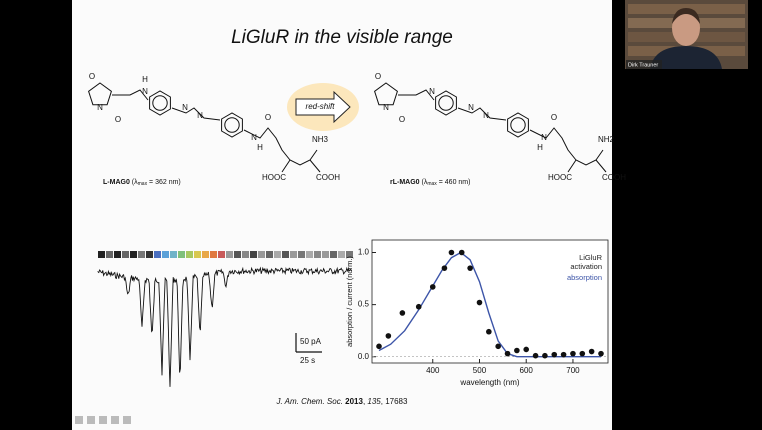  Describe the element at coordinates (309, 401) in the screenshot. I see `citation-journal: J. Am. Chem. Soc.` at that location.